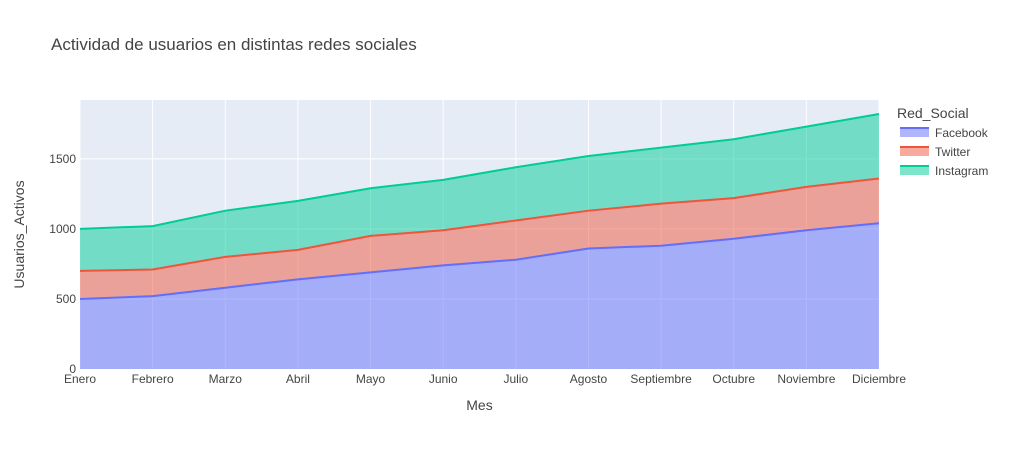 The height and width of the screenshot is (450, 1015). Describe the element at coordinates (62, 159) in the screenshot. I see `y-tick-label: 1500` at that location.